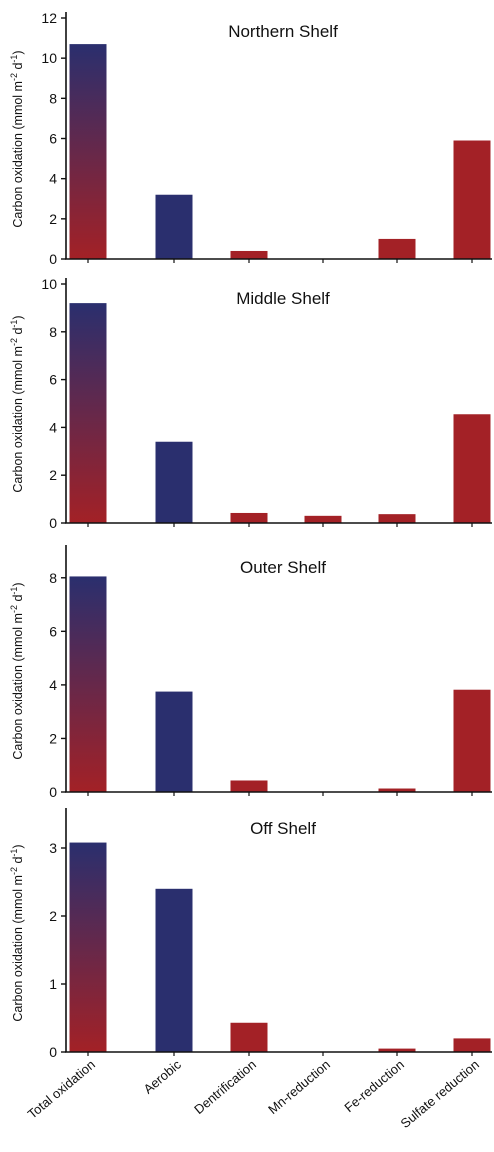 The height and width of the screenshot is (1152, 494). What do you see at coordinates (283, 828) in the screenshot?
I see `panel-title: Off Shelf` at bounding box center [283, 828].